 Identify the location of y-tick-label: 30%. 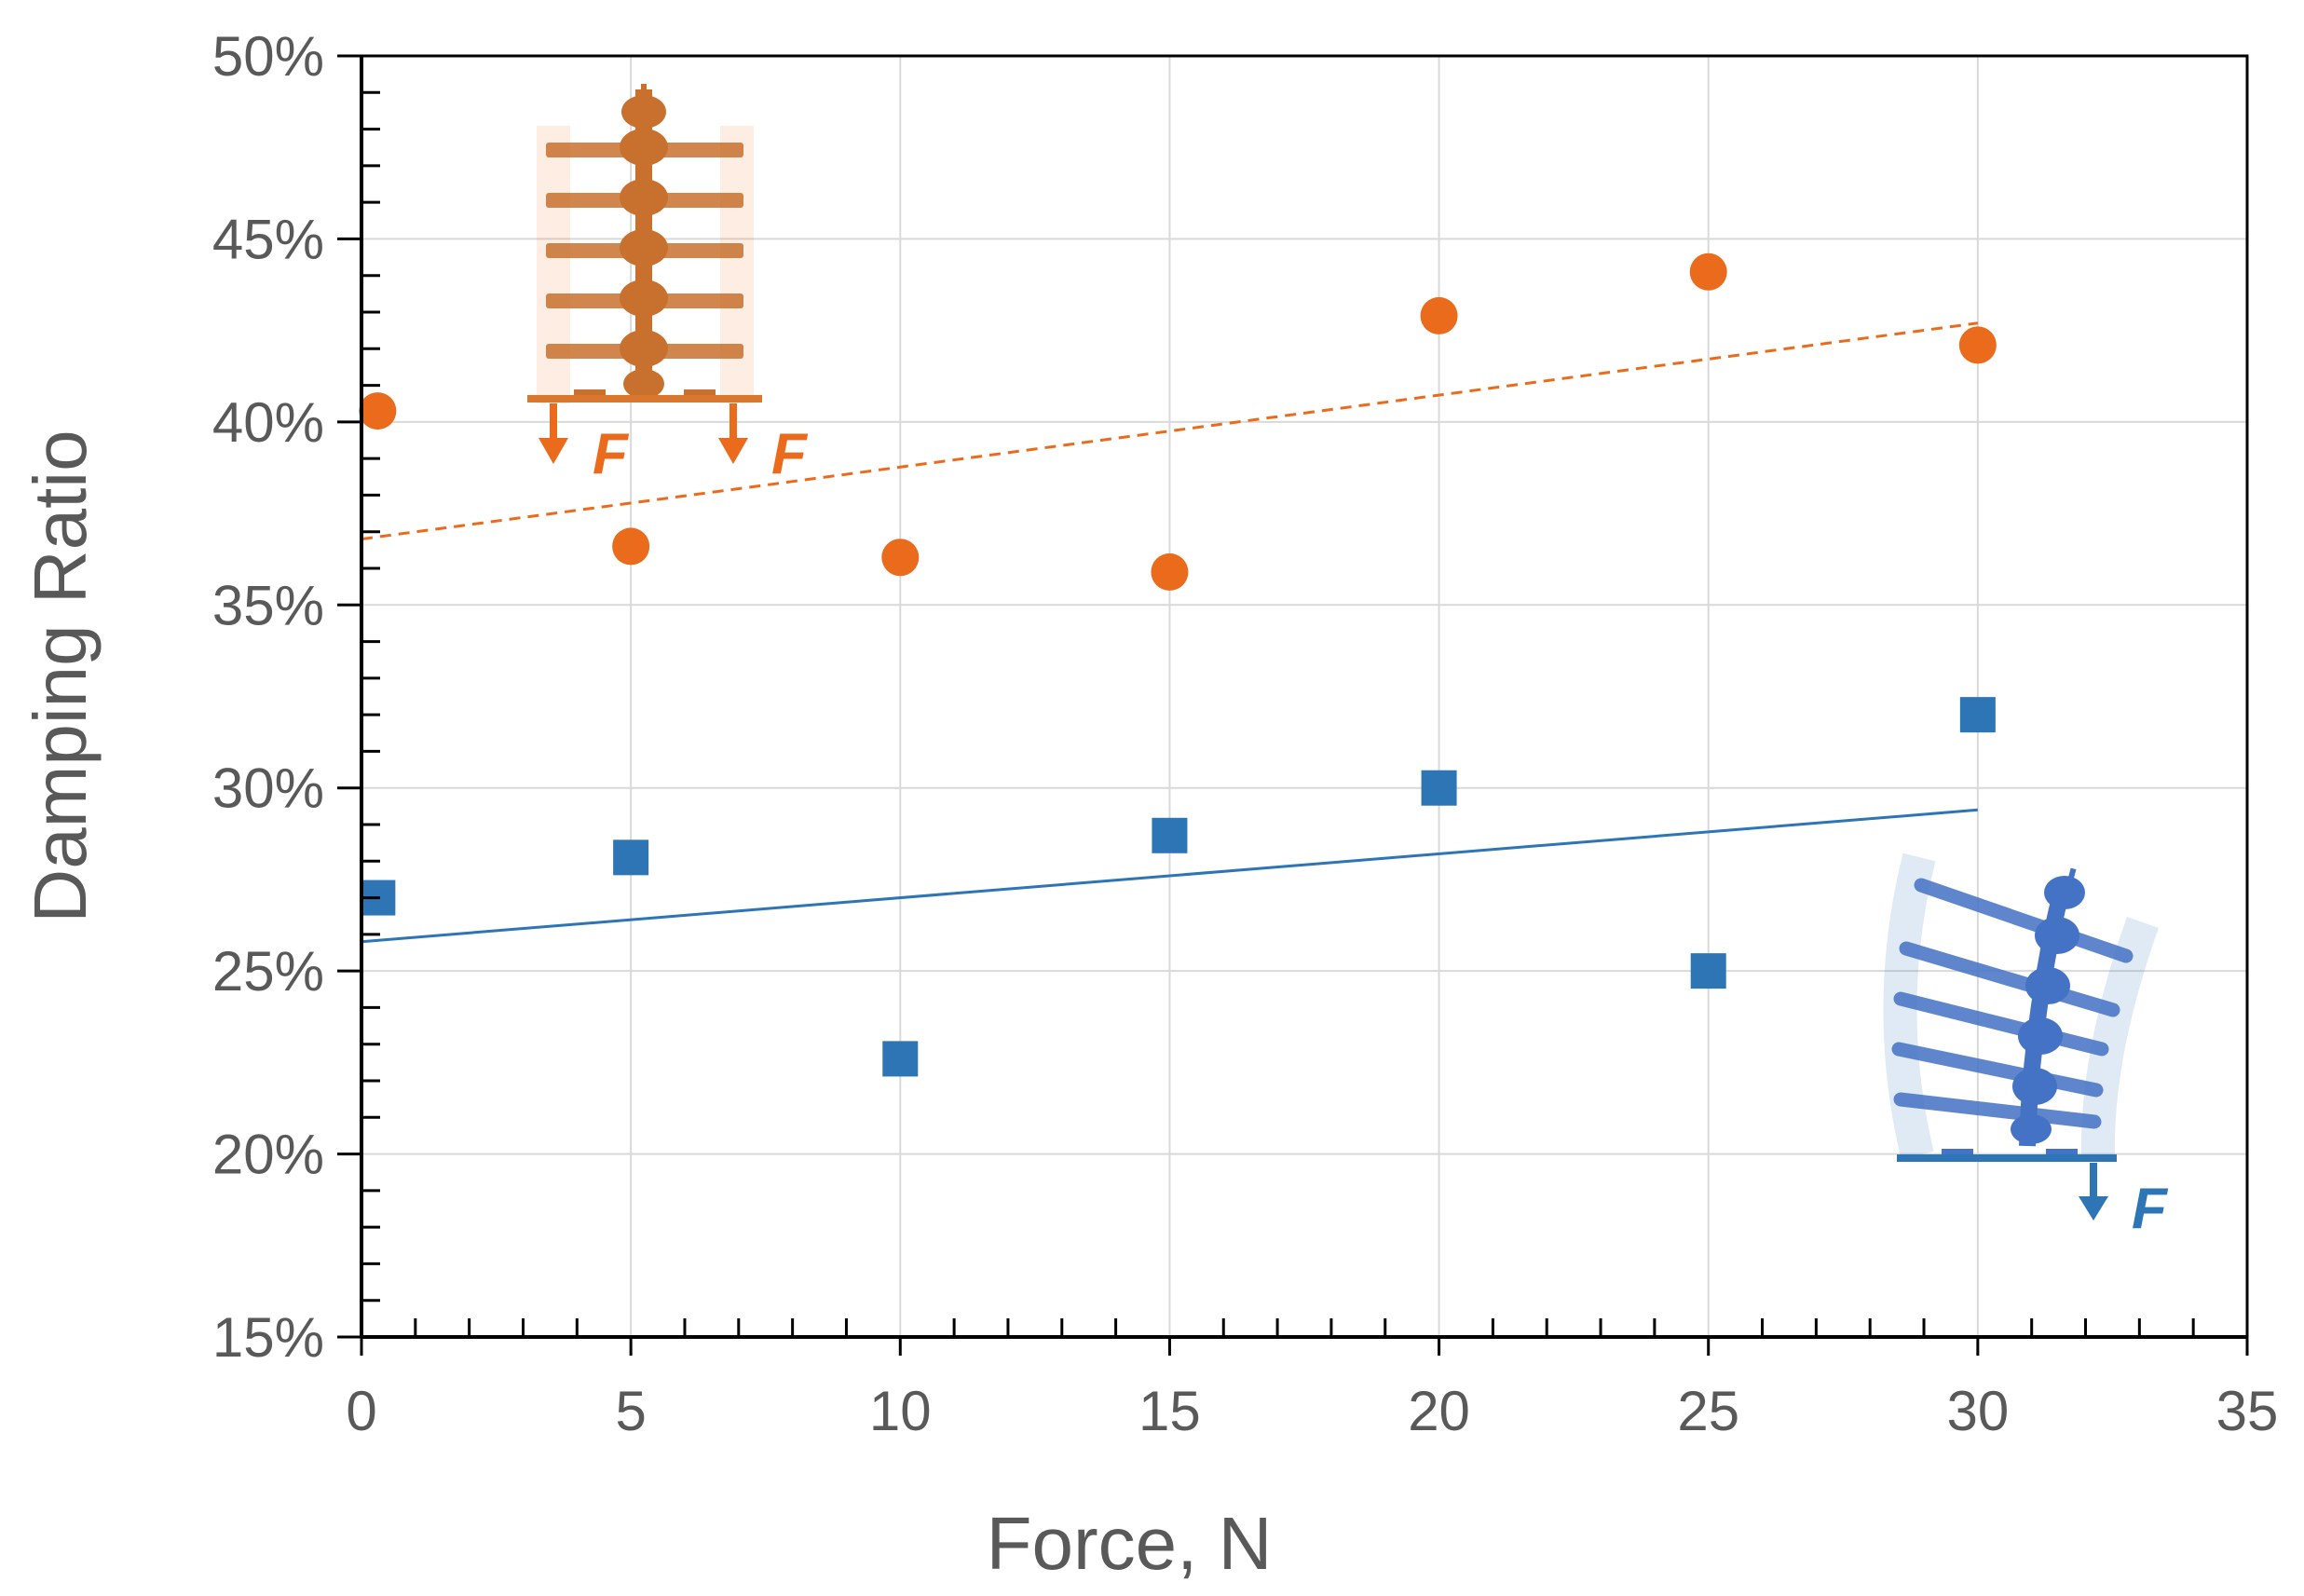
(268, 788).